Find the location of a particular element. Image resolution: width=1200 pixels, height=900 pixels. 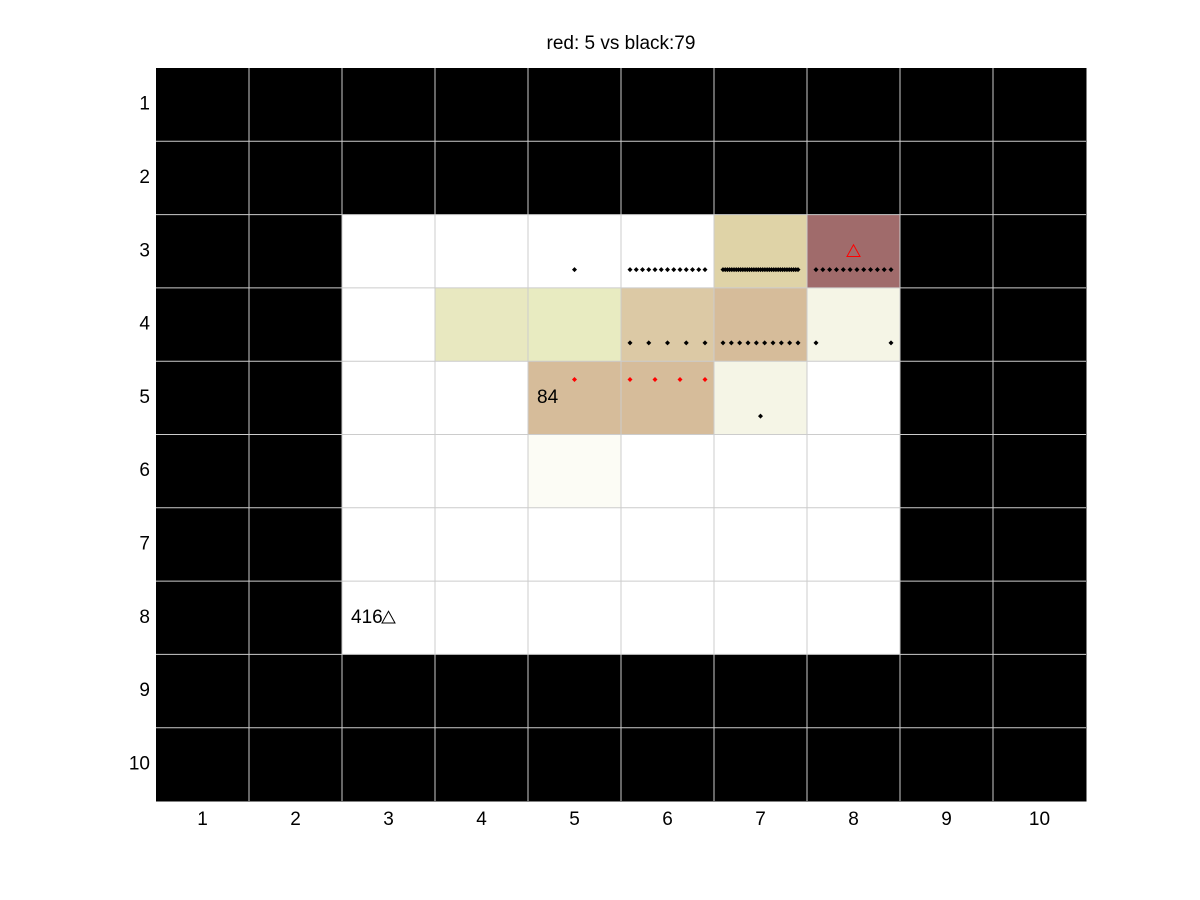

y-tick-label: 4 is located at coordinates (144, 324).